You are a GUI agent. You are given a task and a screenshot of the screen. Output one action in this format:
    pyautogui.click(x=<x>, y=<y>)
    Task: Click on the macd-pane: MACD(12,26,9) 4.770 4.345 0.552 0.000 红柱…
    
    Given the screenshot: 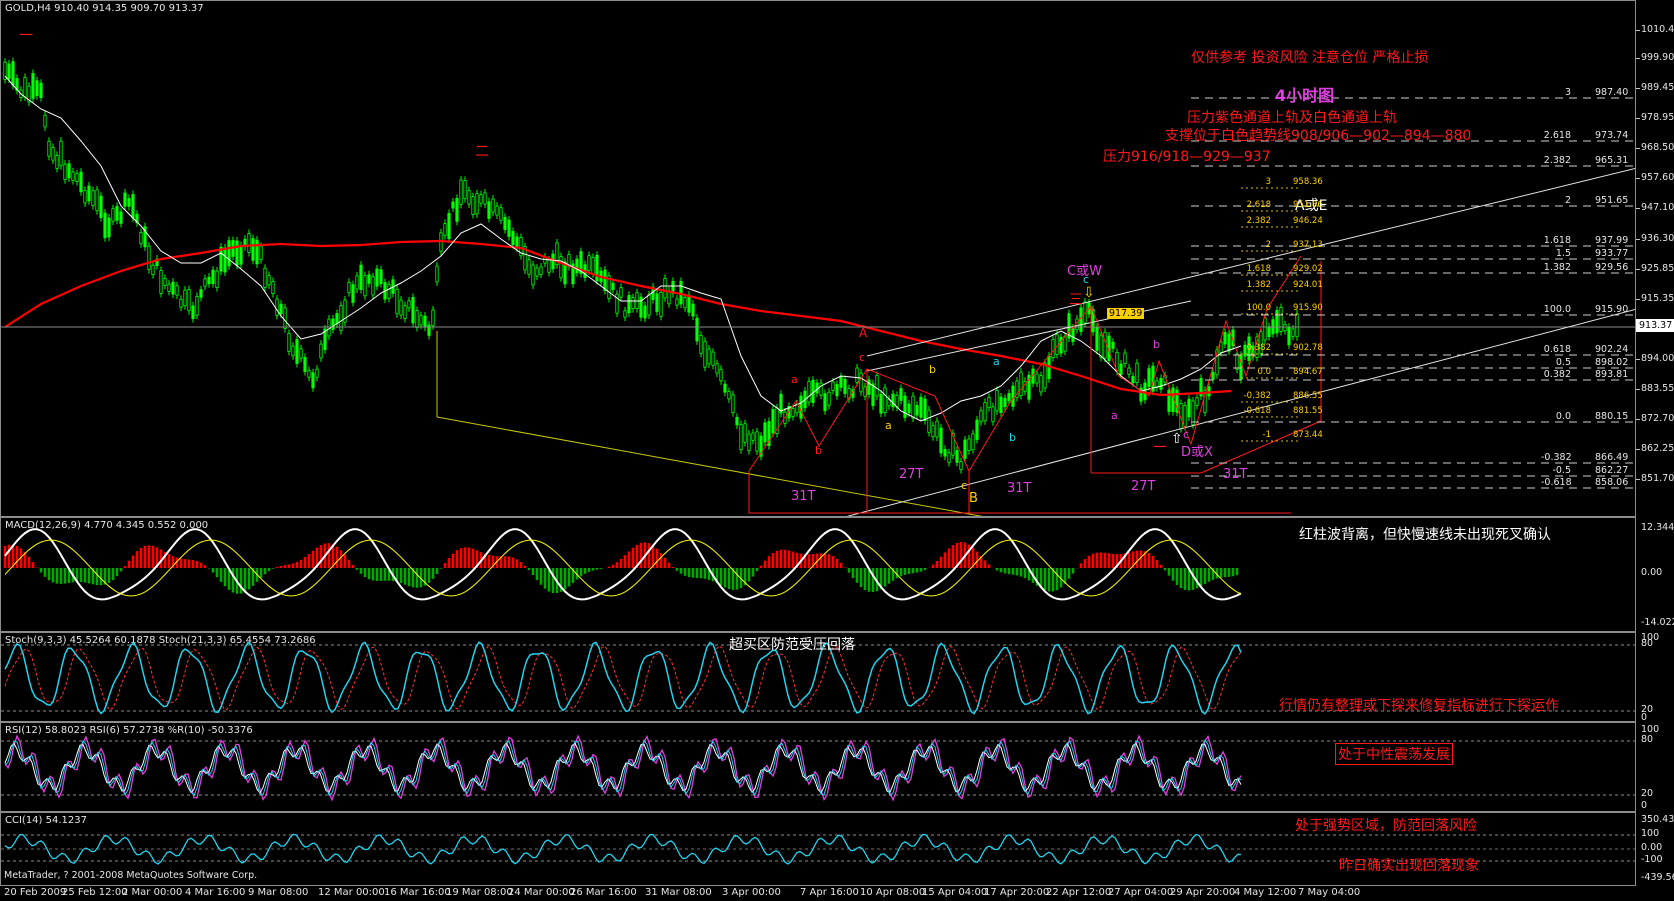 What is the action you would take?
    pyautogui.click(x=818, y=574)
    